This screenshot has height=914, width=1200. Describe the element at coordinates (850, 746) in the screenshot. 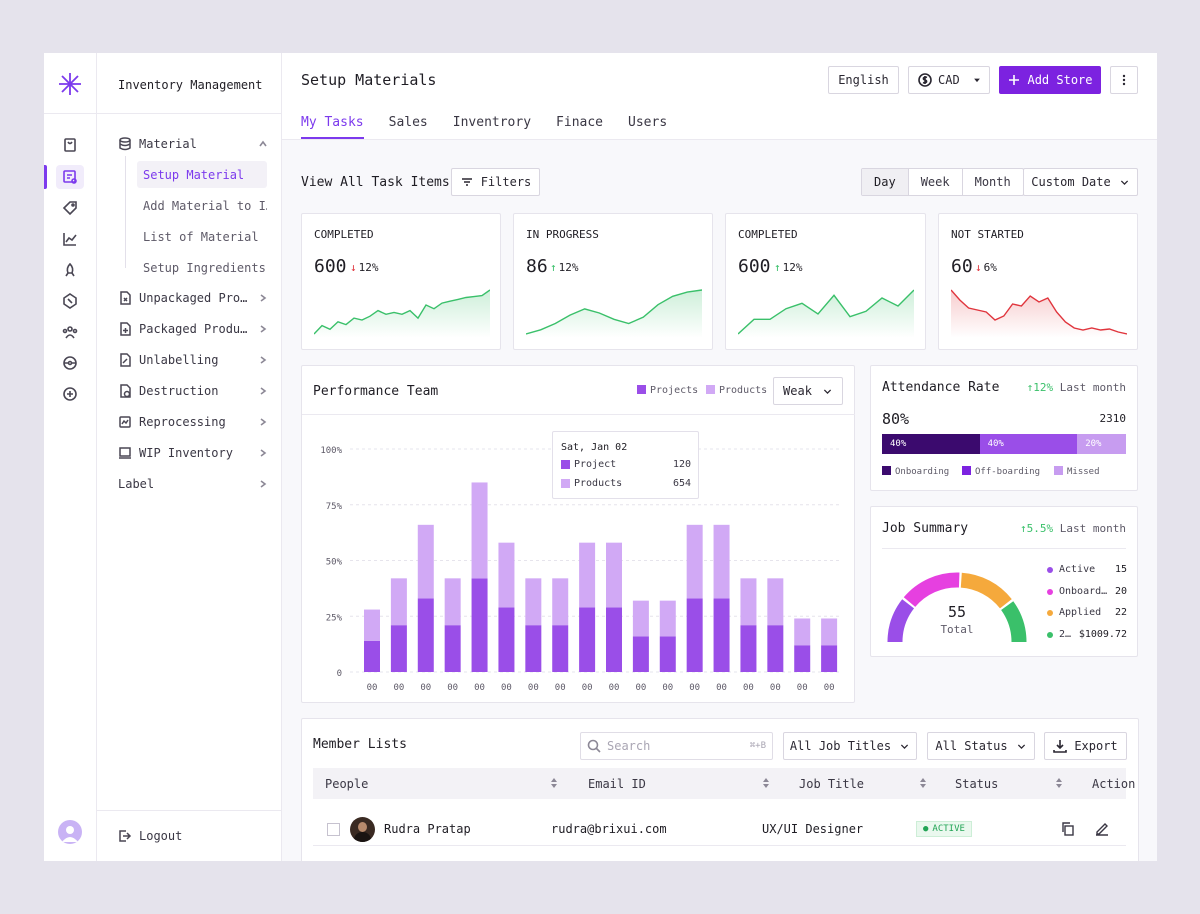

I see `job-titles-select: All Job Titles` at that location.